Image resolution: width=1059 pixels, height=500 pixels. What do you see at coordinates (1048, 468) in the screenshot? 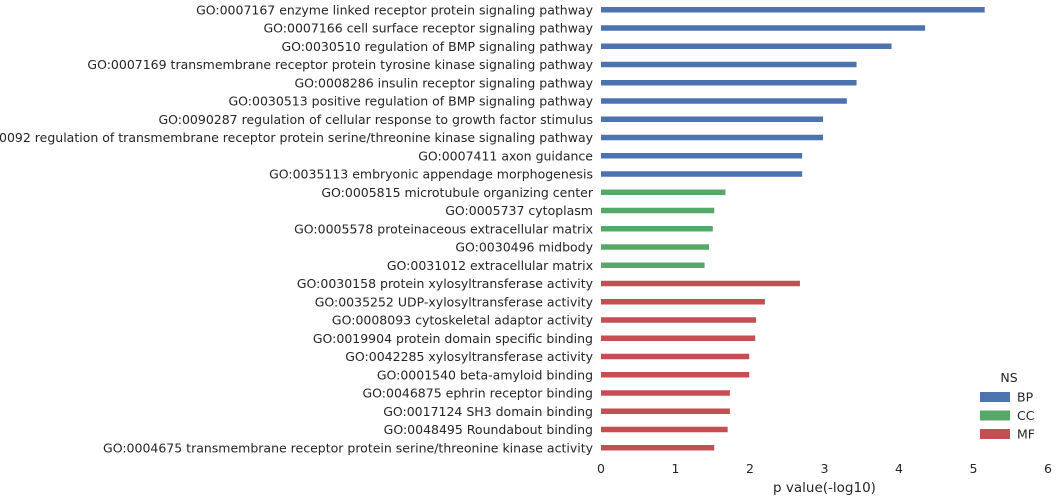
I see `x-tick-label-6: 6` at bounding box center [1048, 468].